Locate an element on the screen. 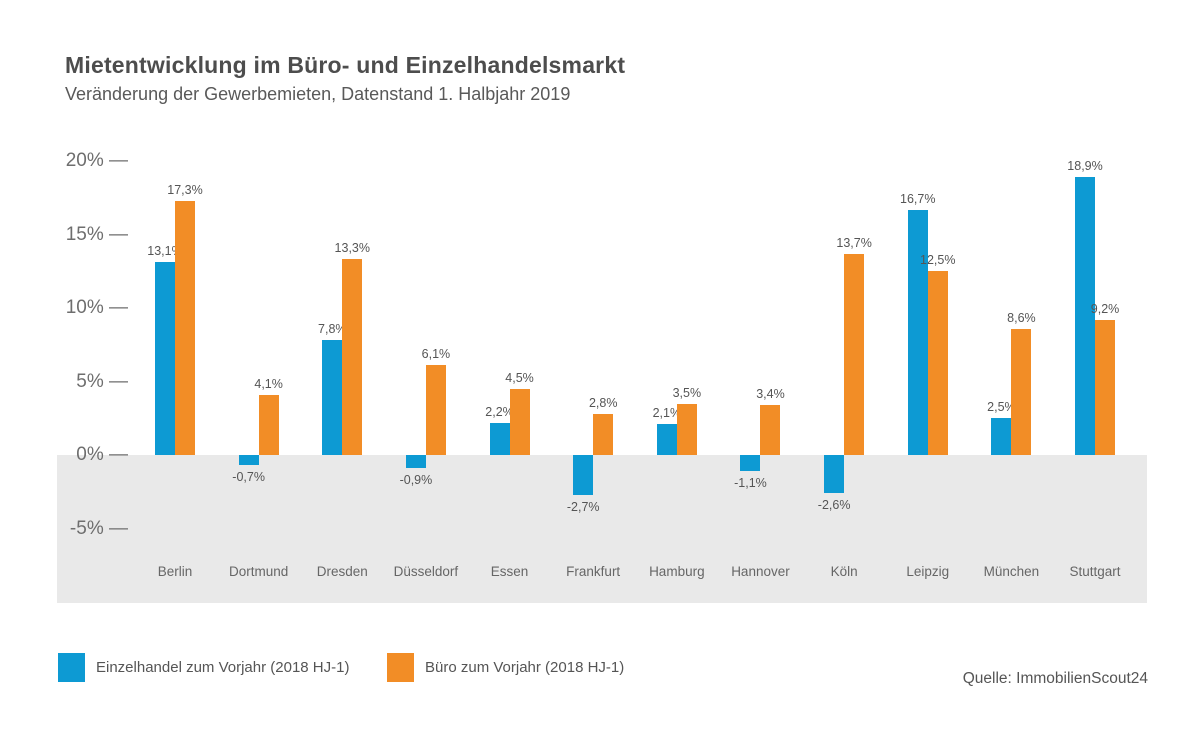  bar-value-label: 18,9% is located at coordinates (1085, 166).